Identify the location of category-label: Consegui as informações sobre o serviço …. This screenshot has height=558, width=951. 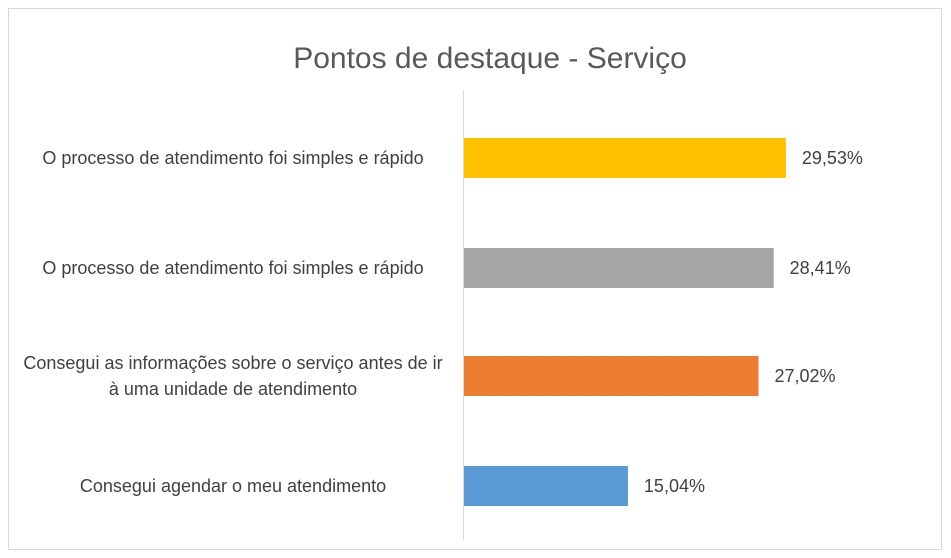
(233, 376).